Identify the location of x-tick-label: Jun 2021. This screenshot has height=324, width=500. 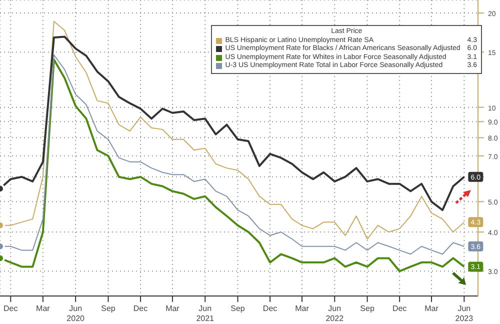
(205, 313).